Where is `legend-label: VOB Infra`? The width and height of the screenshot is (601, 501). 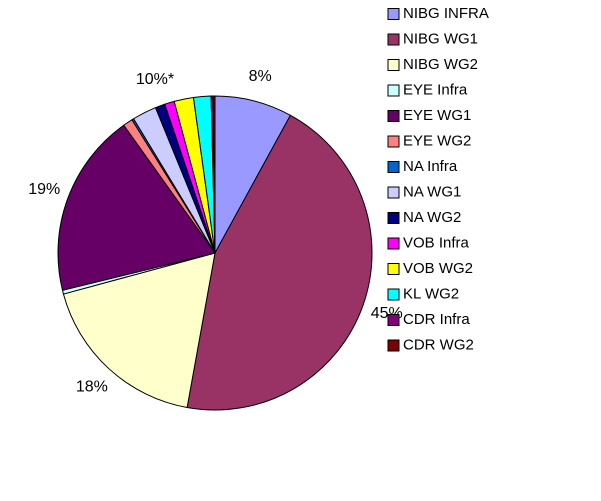
legend-label: VOB Infra is located at coordinates (436, 242).